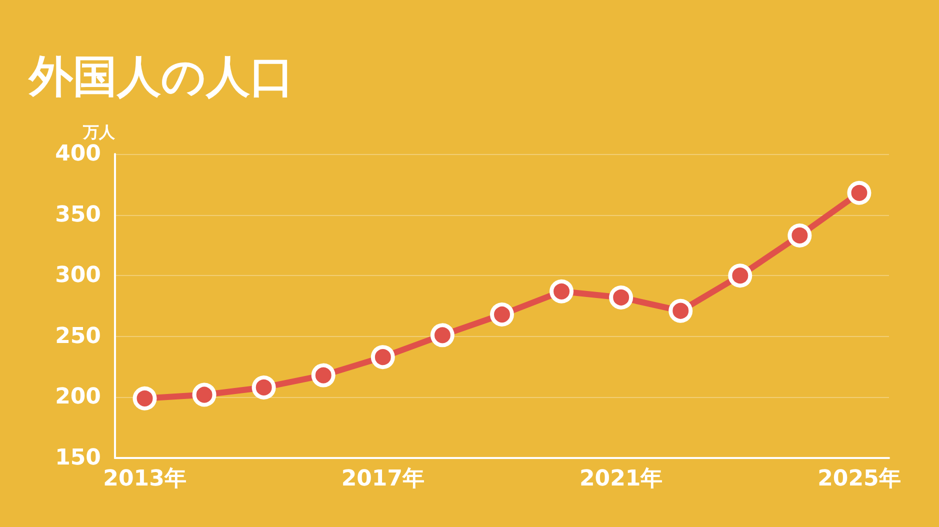 The image size is (939, 527). What do you see at coordinates (78, 215) in the screenshot?
I see `y-tick-label: 350` at bounding box center [78, 215].